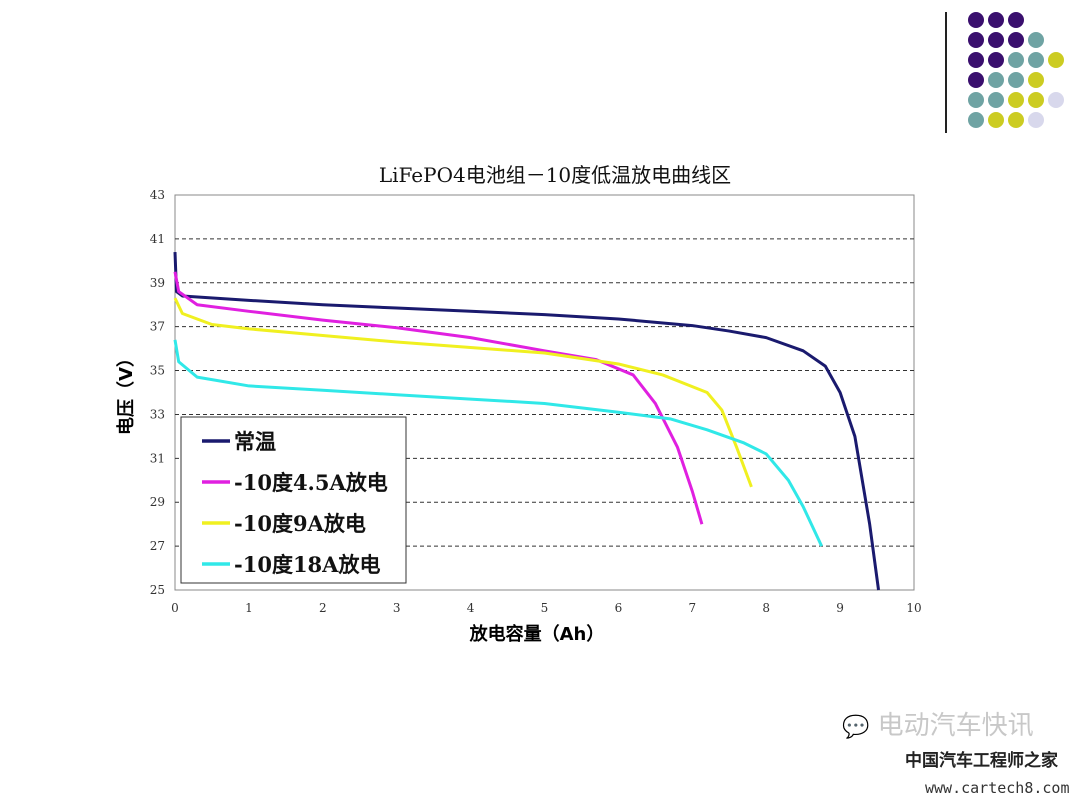 This screenshot has height=805, width=1080. What do you see at coordinates (157, 371) in the screenshot?
I see `y-tick-label: 35` at bounding box center [157, 371].